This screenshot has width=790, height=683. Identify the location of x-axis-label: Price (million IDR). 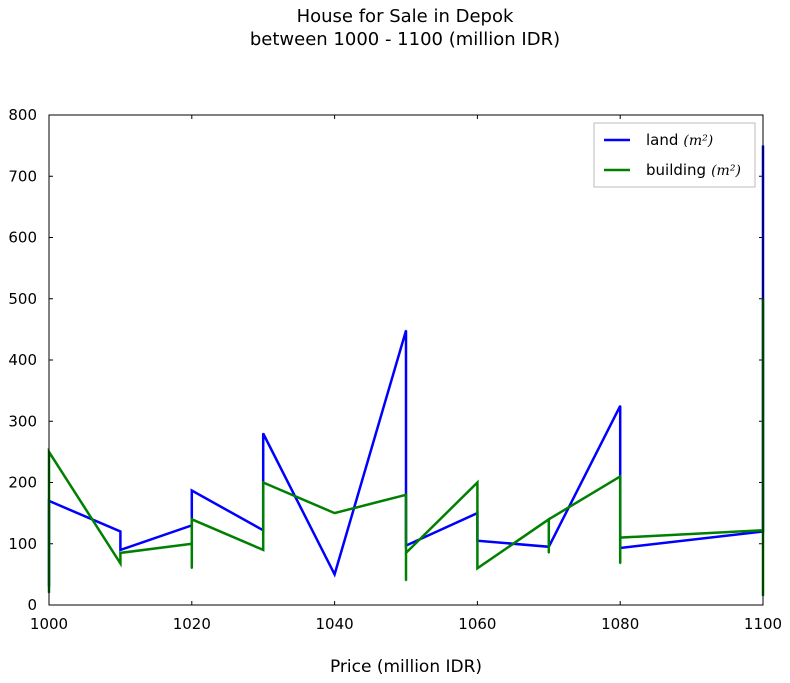
(406, 667).